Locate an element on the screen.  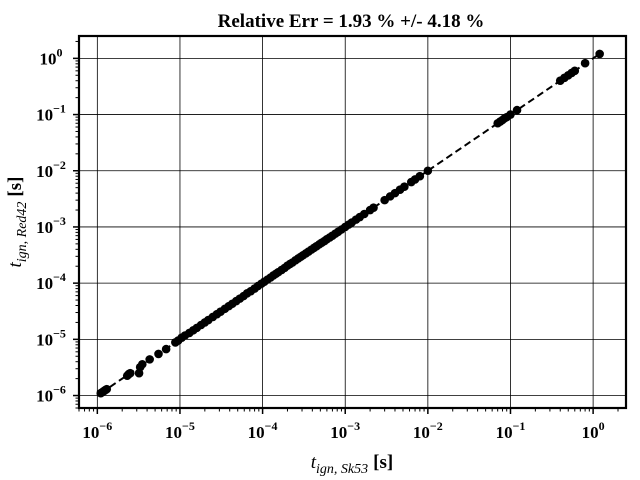
y-axis-label-sub: ign, Red42 is located at coordinates (22, 232).